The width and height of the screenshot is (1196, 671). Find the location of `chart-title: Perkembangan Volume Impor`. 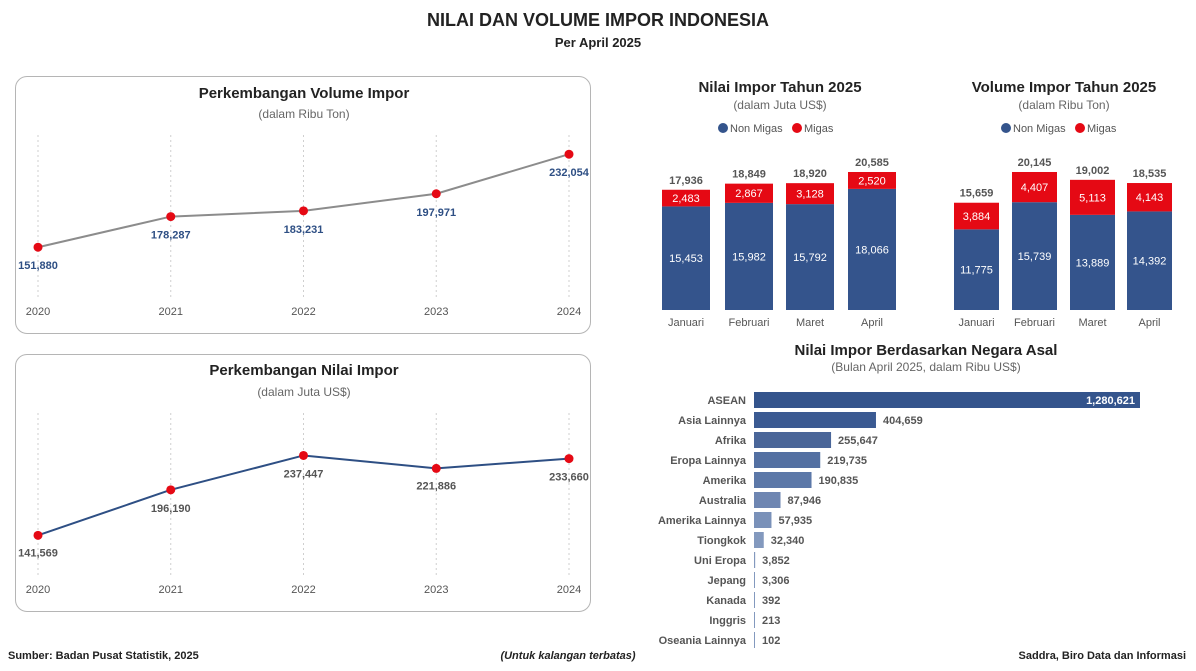

chart-title: Perkembangan Volume Impor is located at coordinates (304, 93).